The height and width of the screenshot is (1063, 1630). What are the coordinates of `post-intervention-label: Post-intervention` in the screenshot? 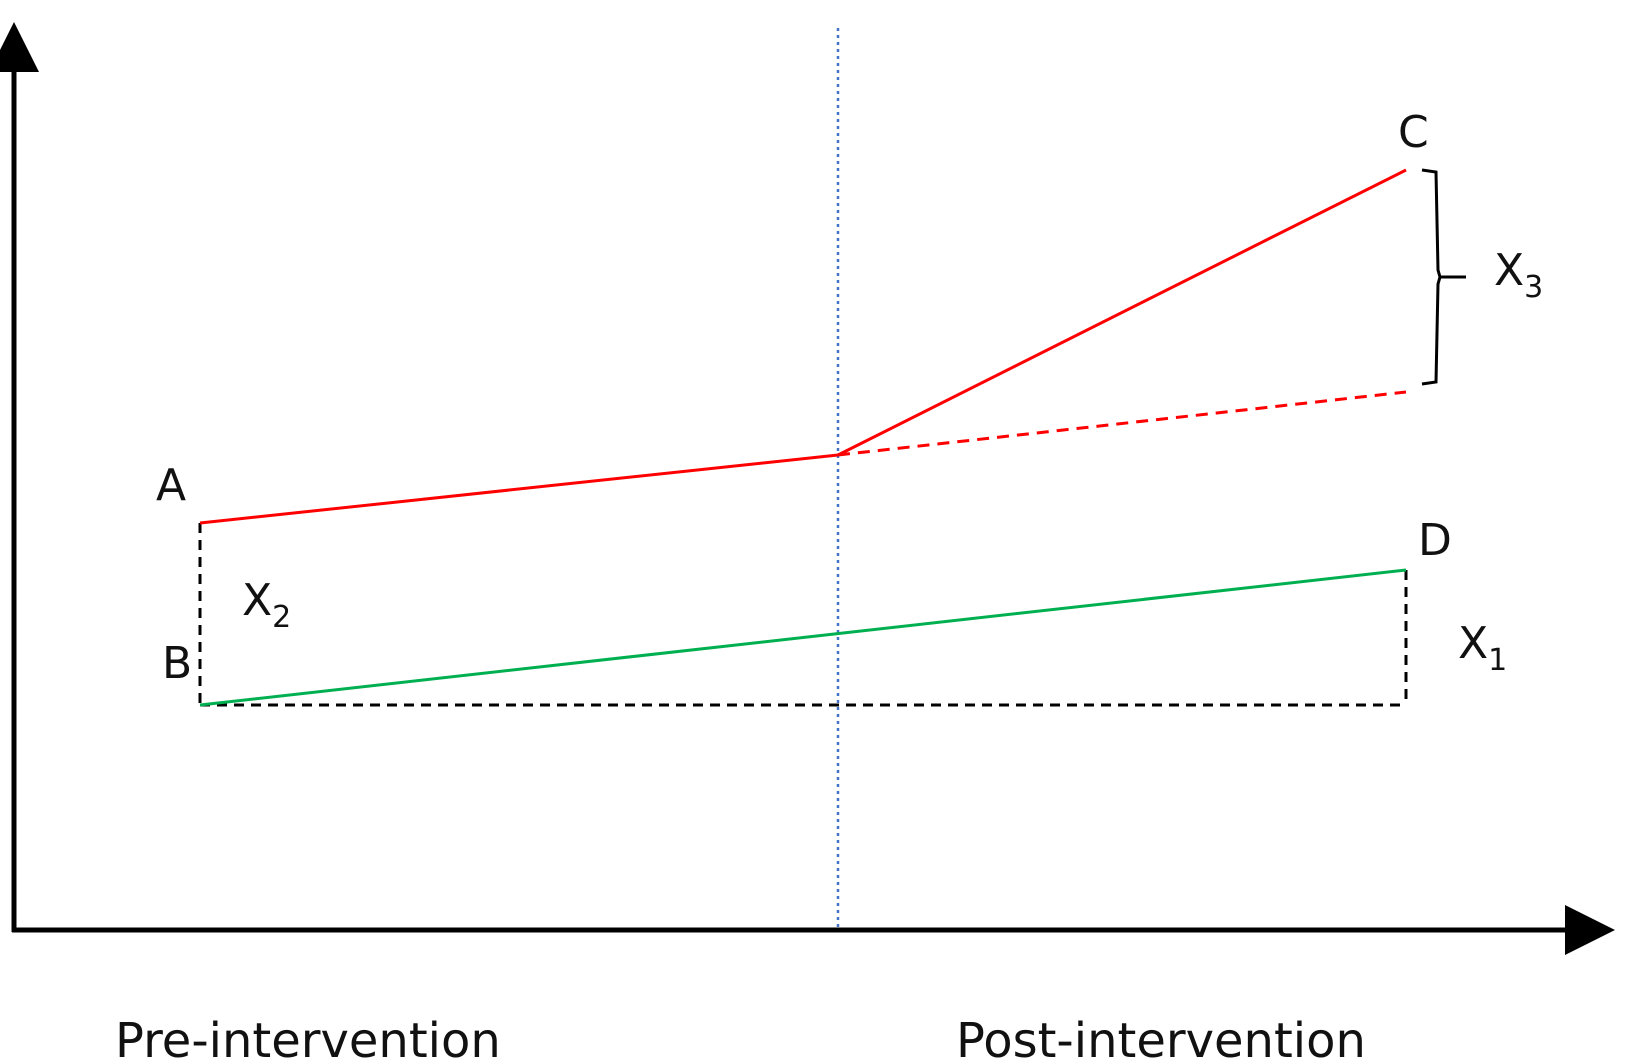 It's located at (1161, 1038).